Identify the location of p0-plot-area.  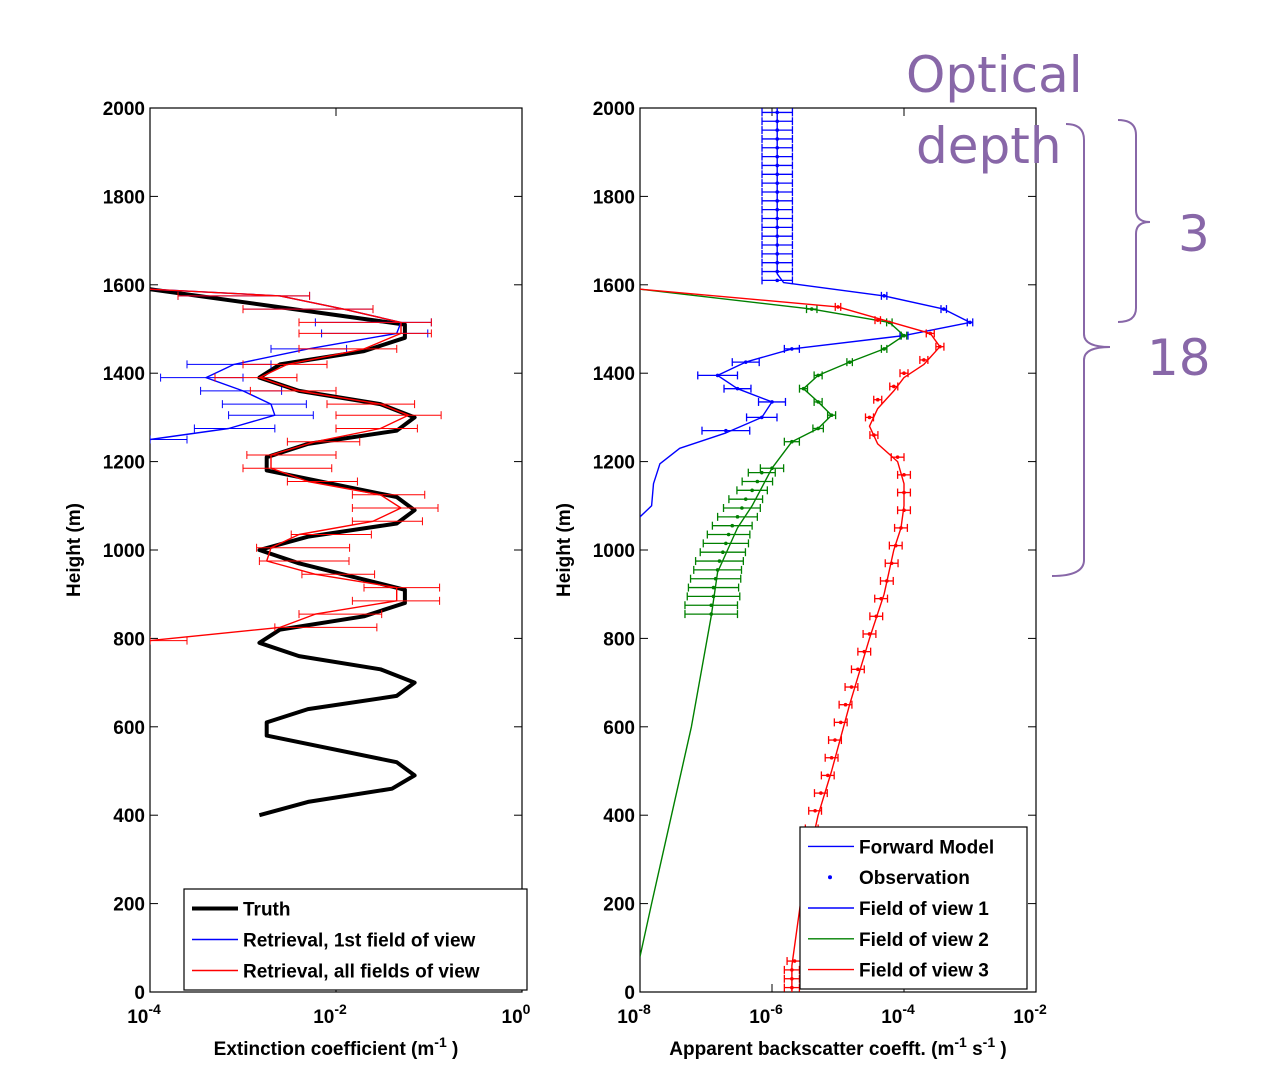
(296, 552).